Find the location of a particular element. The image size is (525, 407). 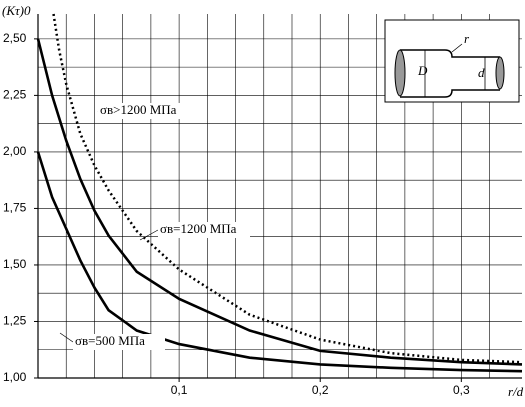

series-label: σв=500 МПа is located at coordinates (110, 340).